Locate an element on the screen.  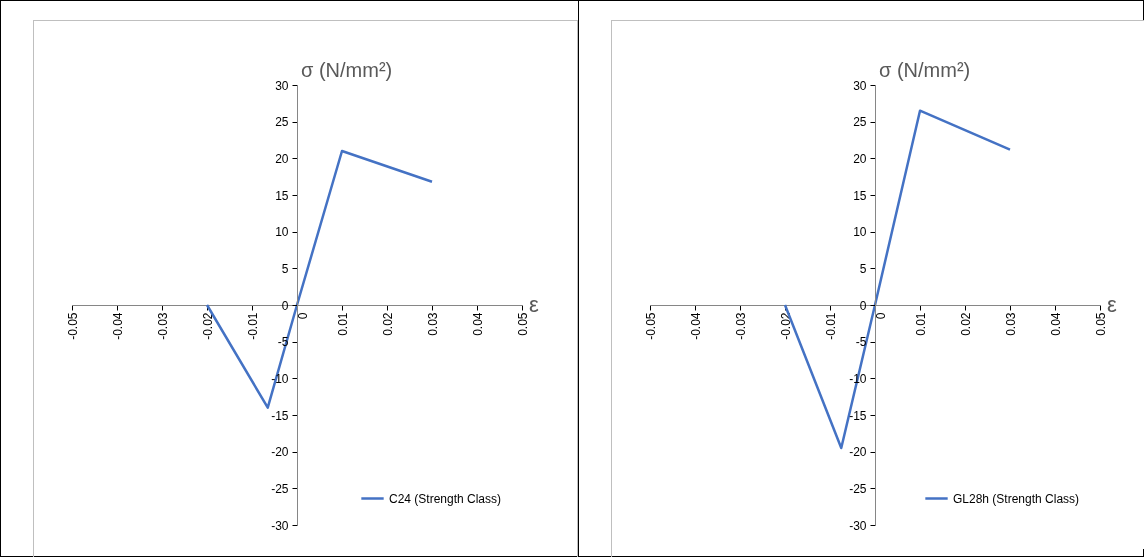
y-tick-label: -5 is located at coordinates (861, 342).